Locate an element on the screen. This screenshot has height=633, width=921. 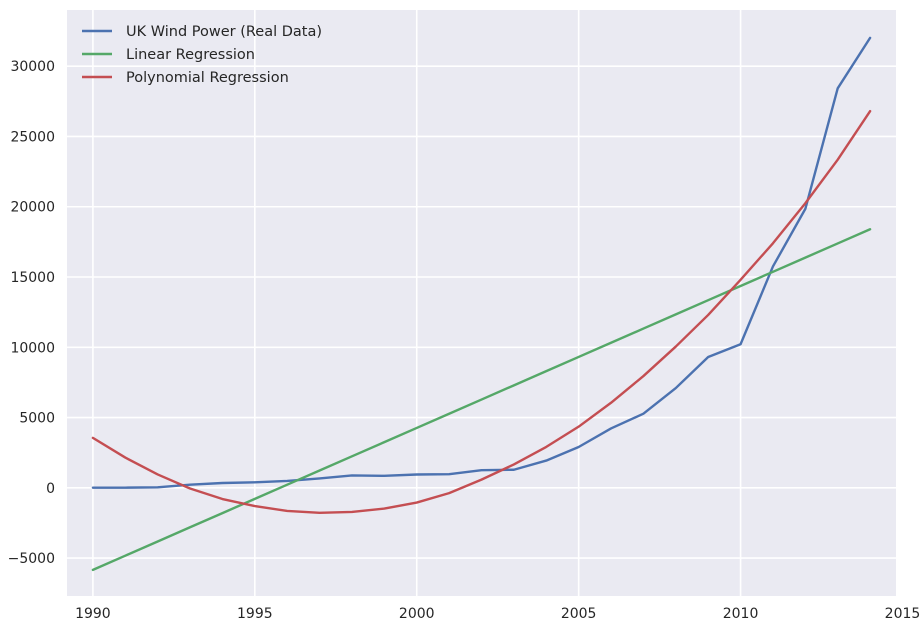
legend-label: Polynomial Regression is located at coordinates (207, 78).